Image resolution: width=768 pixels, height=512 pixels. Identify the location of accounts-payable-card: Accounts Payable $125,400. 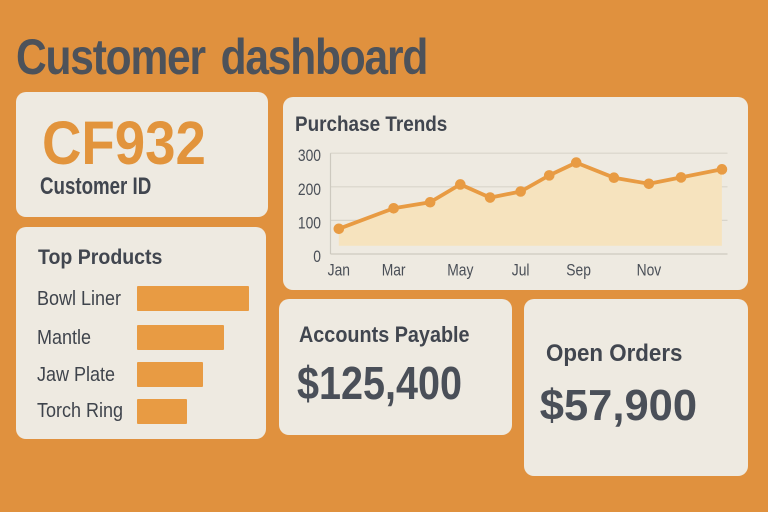
(395, 367).